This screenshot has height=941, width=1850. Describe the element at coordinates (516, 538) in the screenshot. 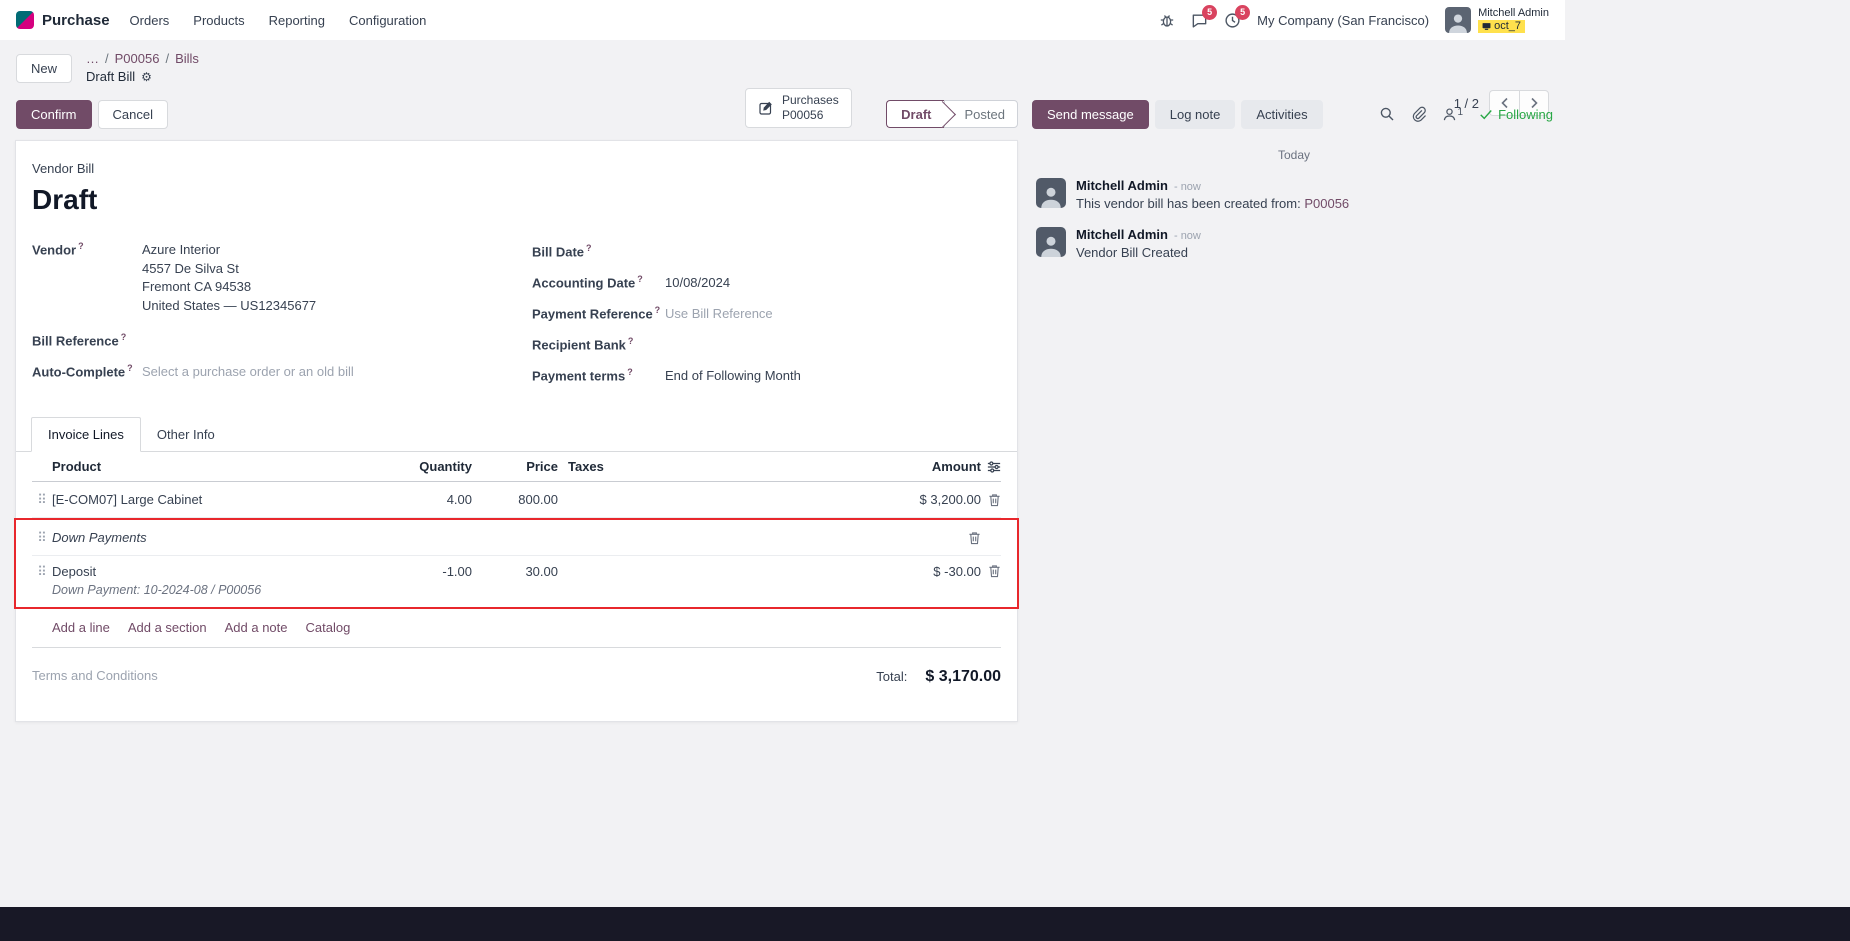

I see `table-section-row: ⠿ Down Payments` at that location.